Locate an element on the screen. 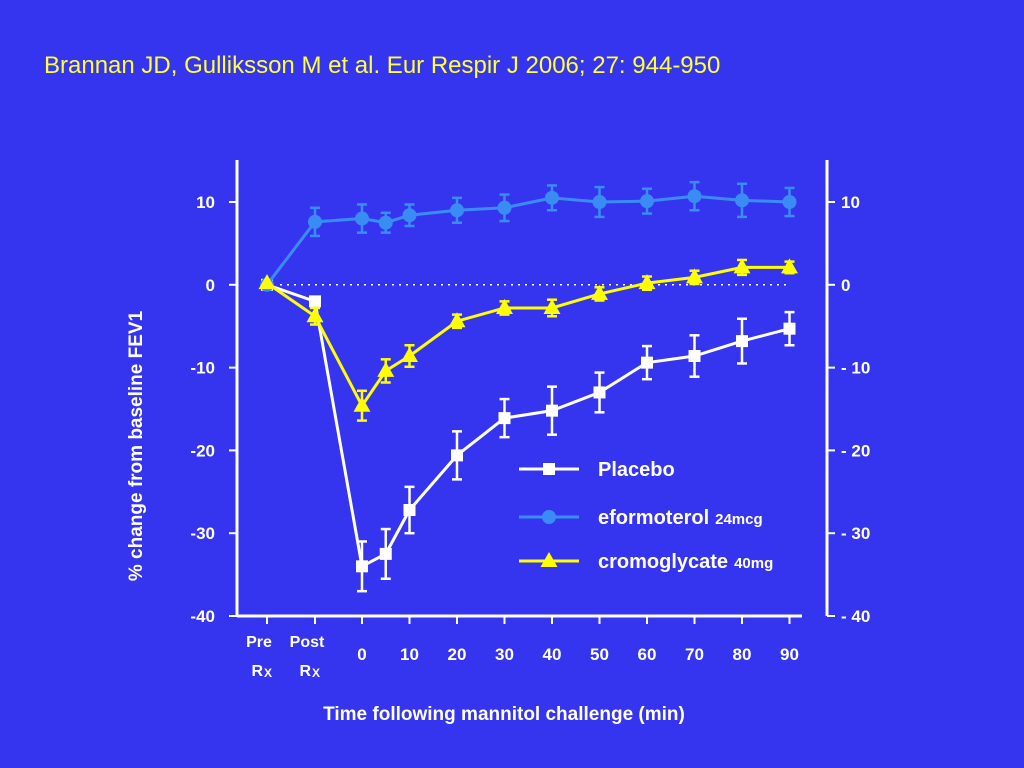  x-tick-label: 60 is located at coordinates (647, 654).